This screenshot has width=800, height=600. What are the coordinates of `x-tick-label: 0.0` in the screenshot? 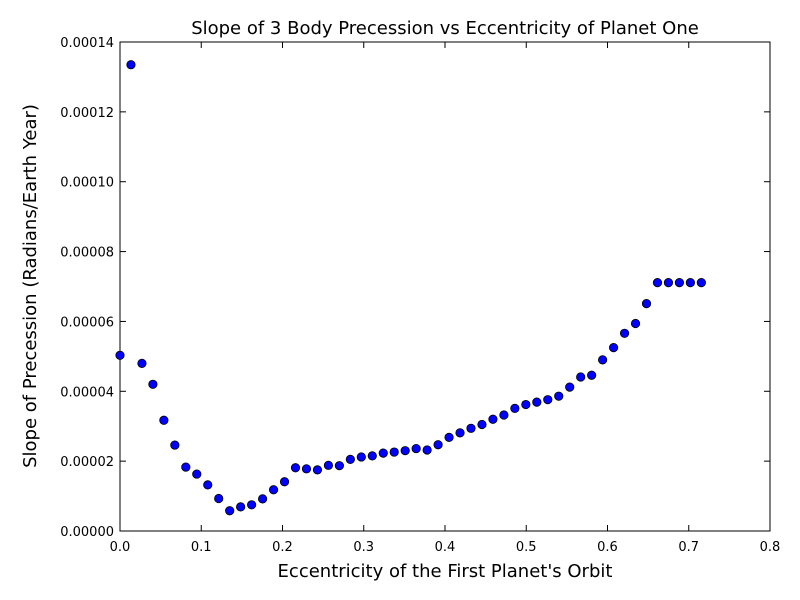 It's located at (120, 547).